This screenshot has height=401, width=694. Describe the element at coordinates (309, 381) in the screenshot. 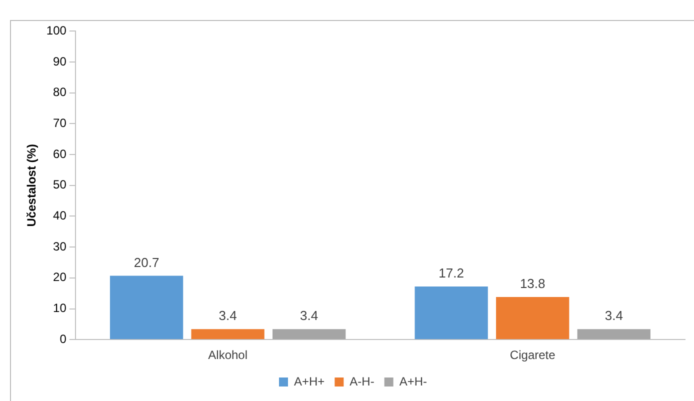

I see `legend-label: A+H+` at that location.